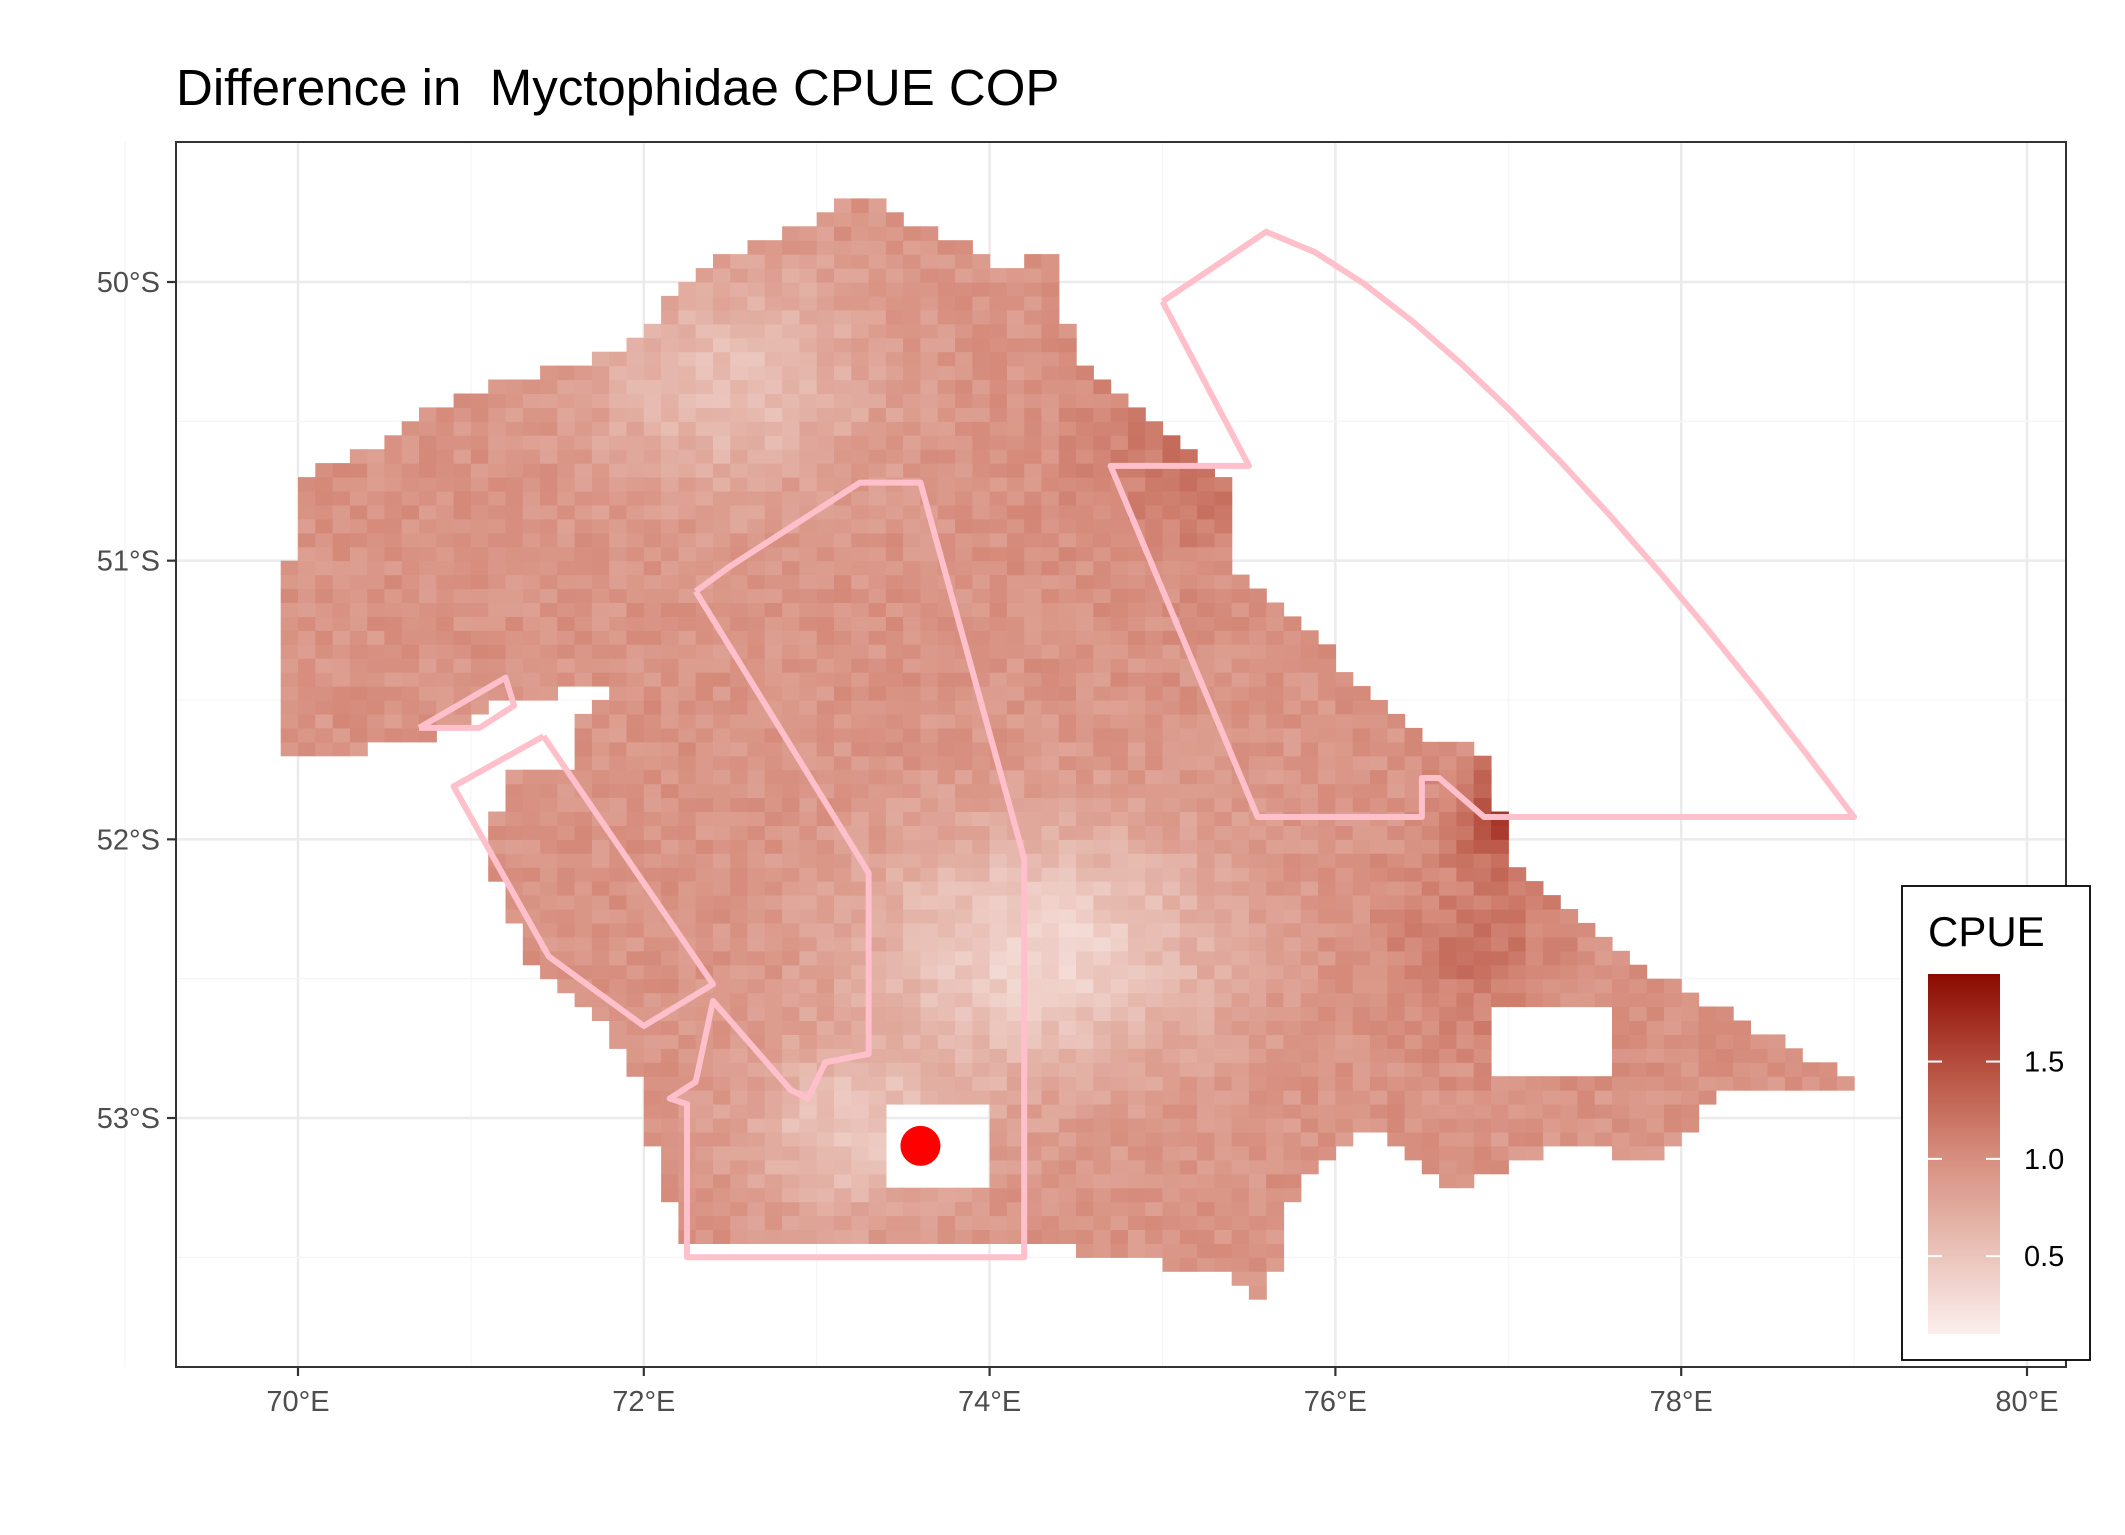  What do you see at coordinates (467, 702) in the screenshot?
I see `zone-outline-small` at bounding box center [467, 702].